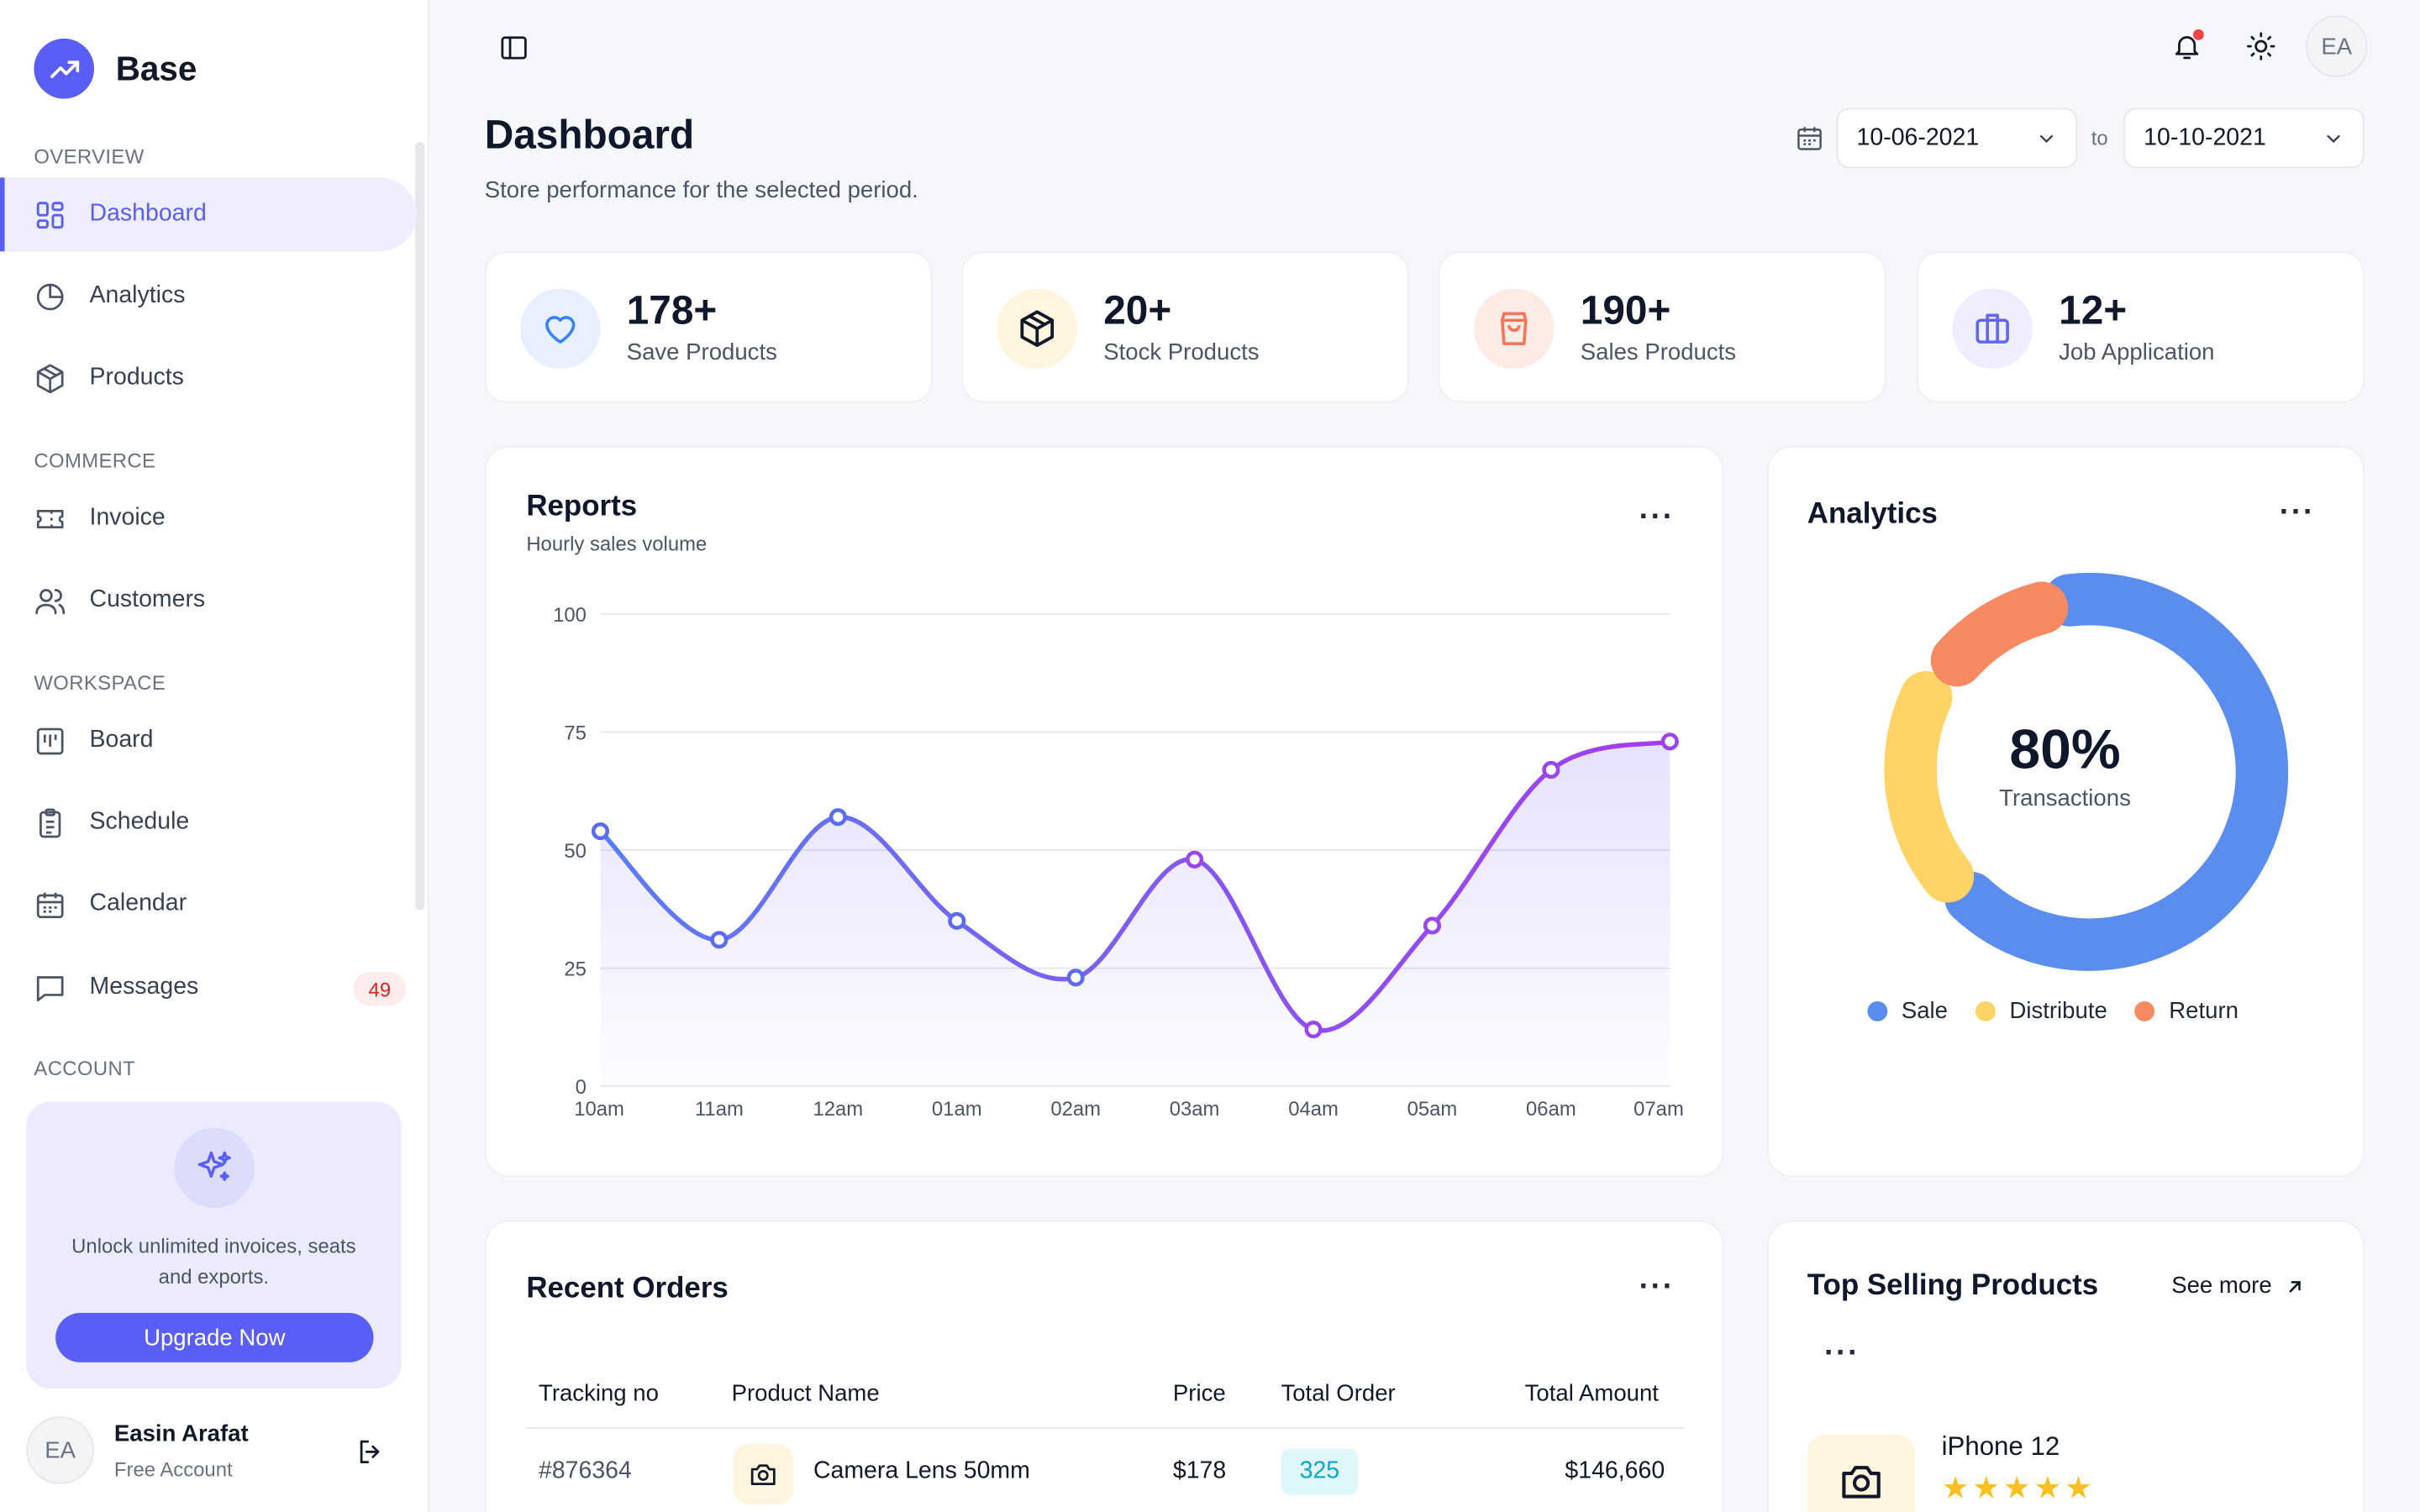 This screenshot has width=2420, height=1512. Describe the element at coordinates (2099, 138) in the screenshot. I see `date-range-separator: to` at that location.